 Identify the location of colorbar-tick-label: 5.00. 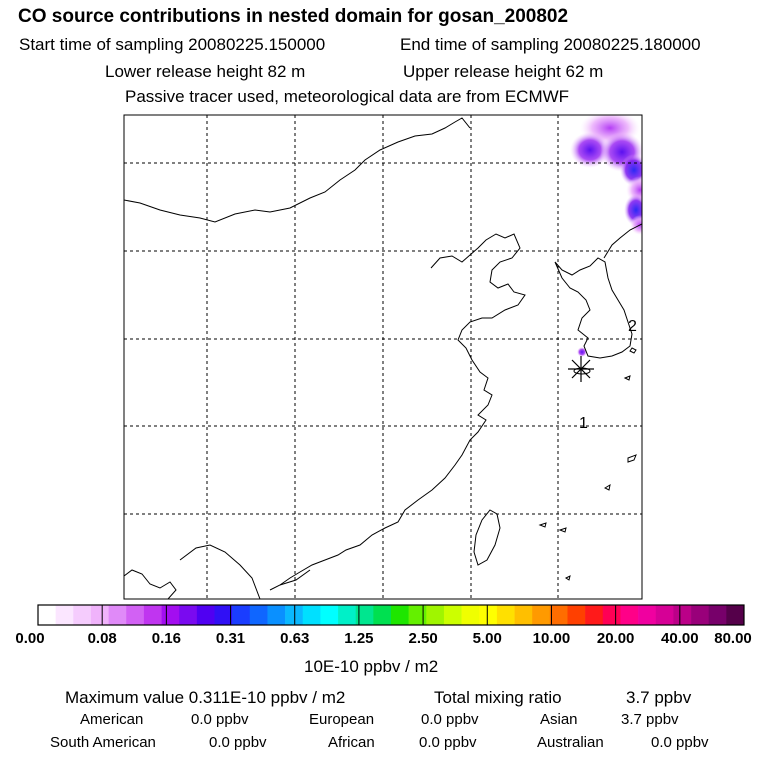
(487, 638).